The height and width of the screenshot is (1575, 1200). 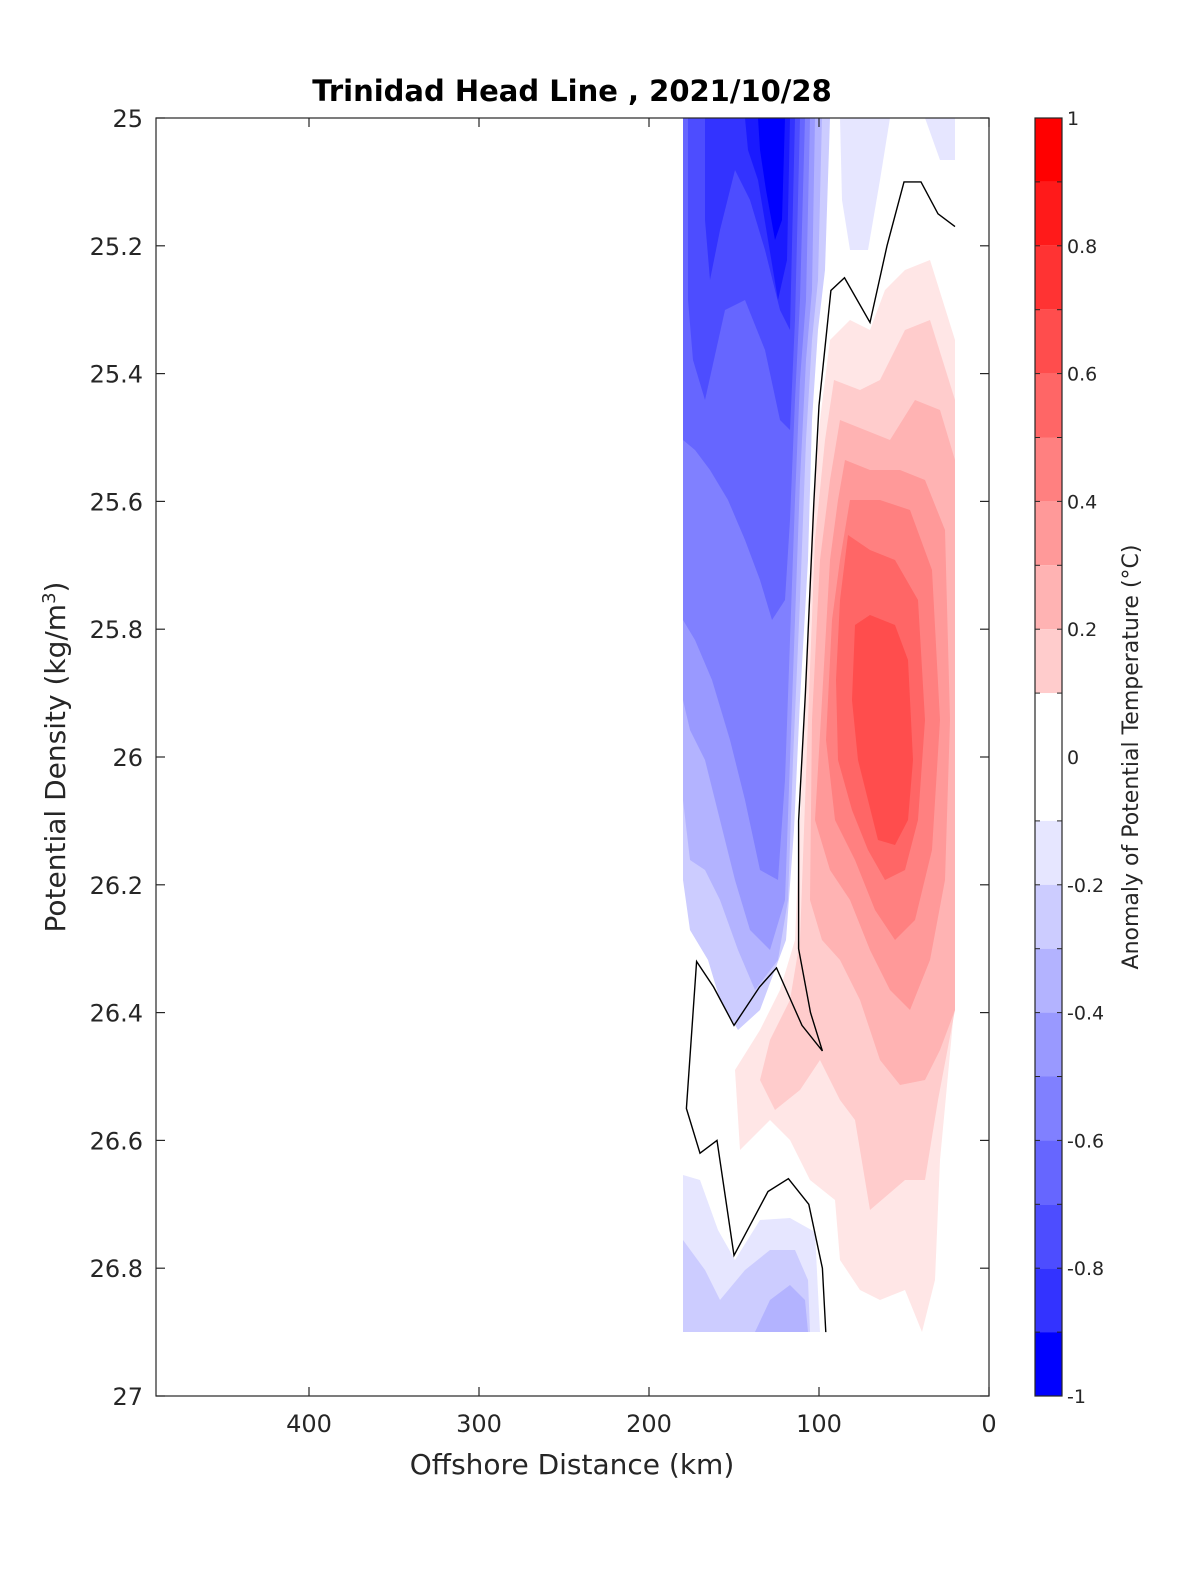 I want to click on x-tick-label: 100, so click(x=819, y=1424).